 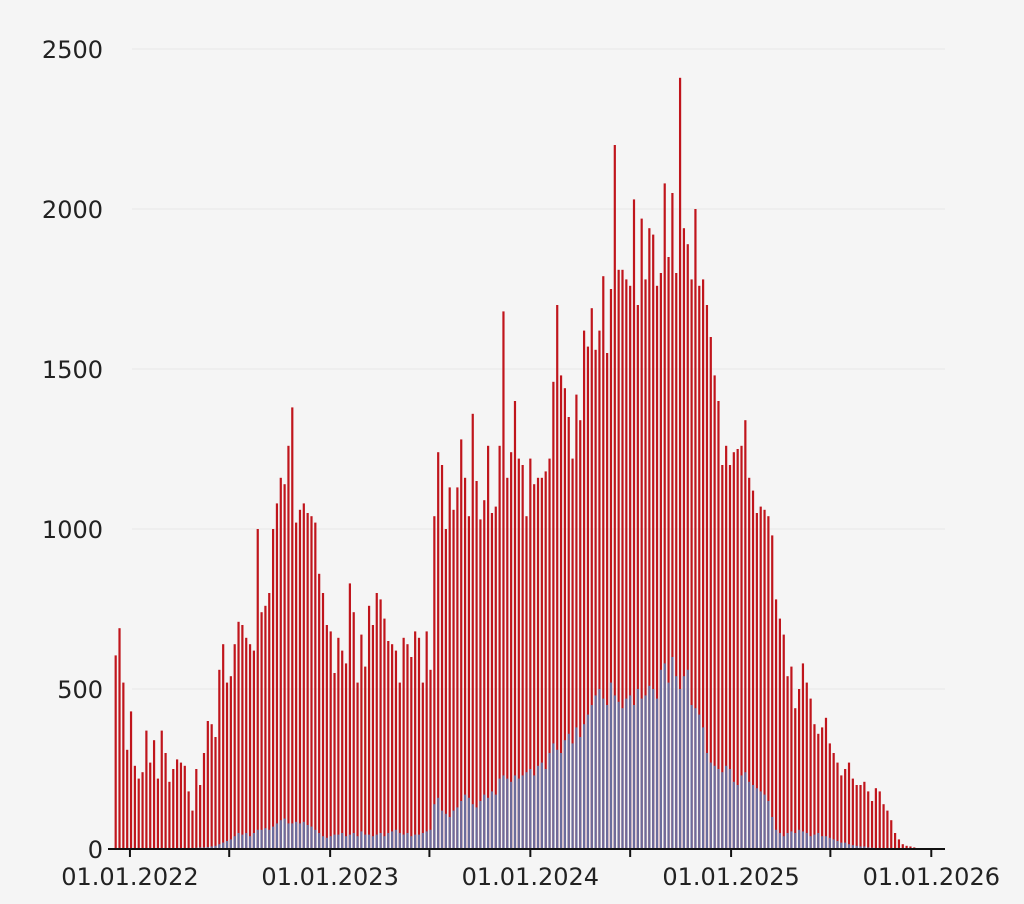 I want to click on x-tick-label-8: 01.01.2026, so click(x=931, y=877).